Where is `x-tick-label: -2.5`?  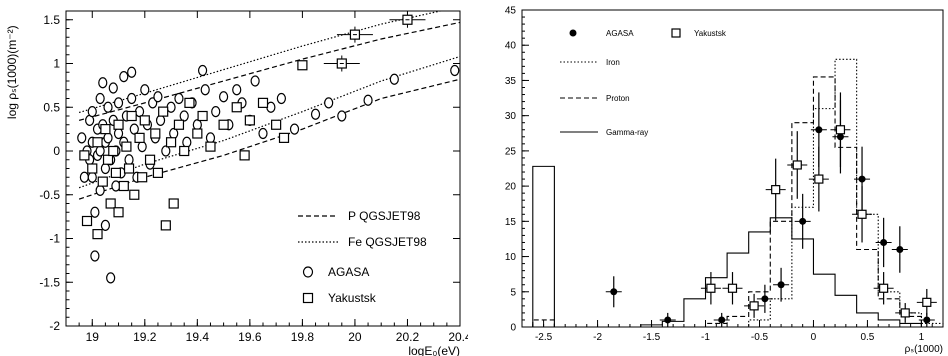 x-tick-label: -2.5 is located at coordinates (544, 337).